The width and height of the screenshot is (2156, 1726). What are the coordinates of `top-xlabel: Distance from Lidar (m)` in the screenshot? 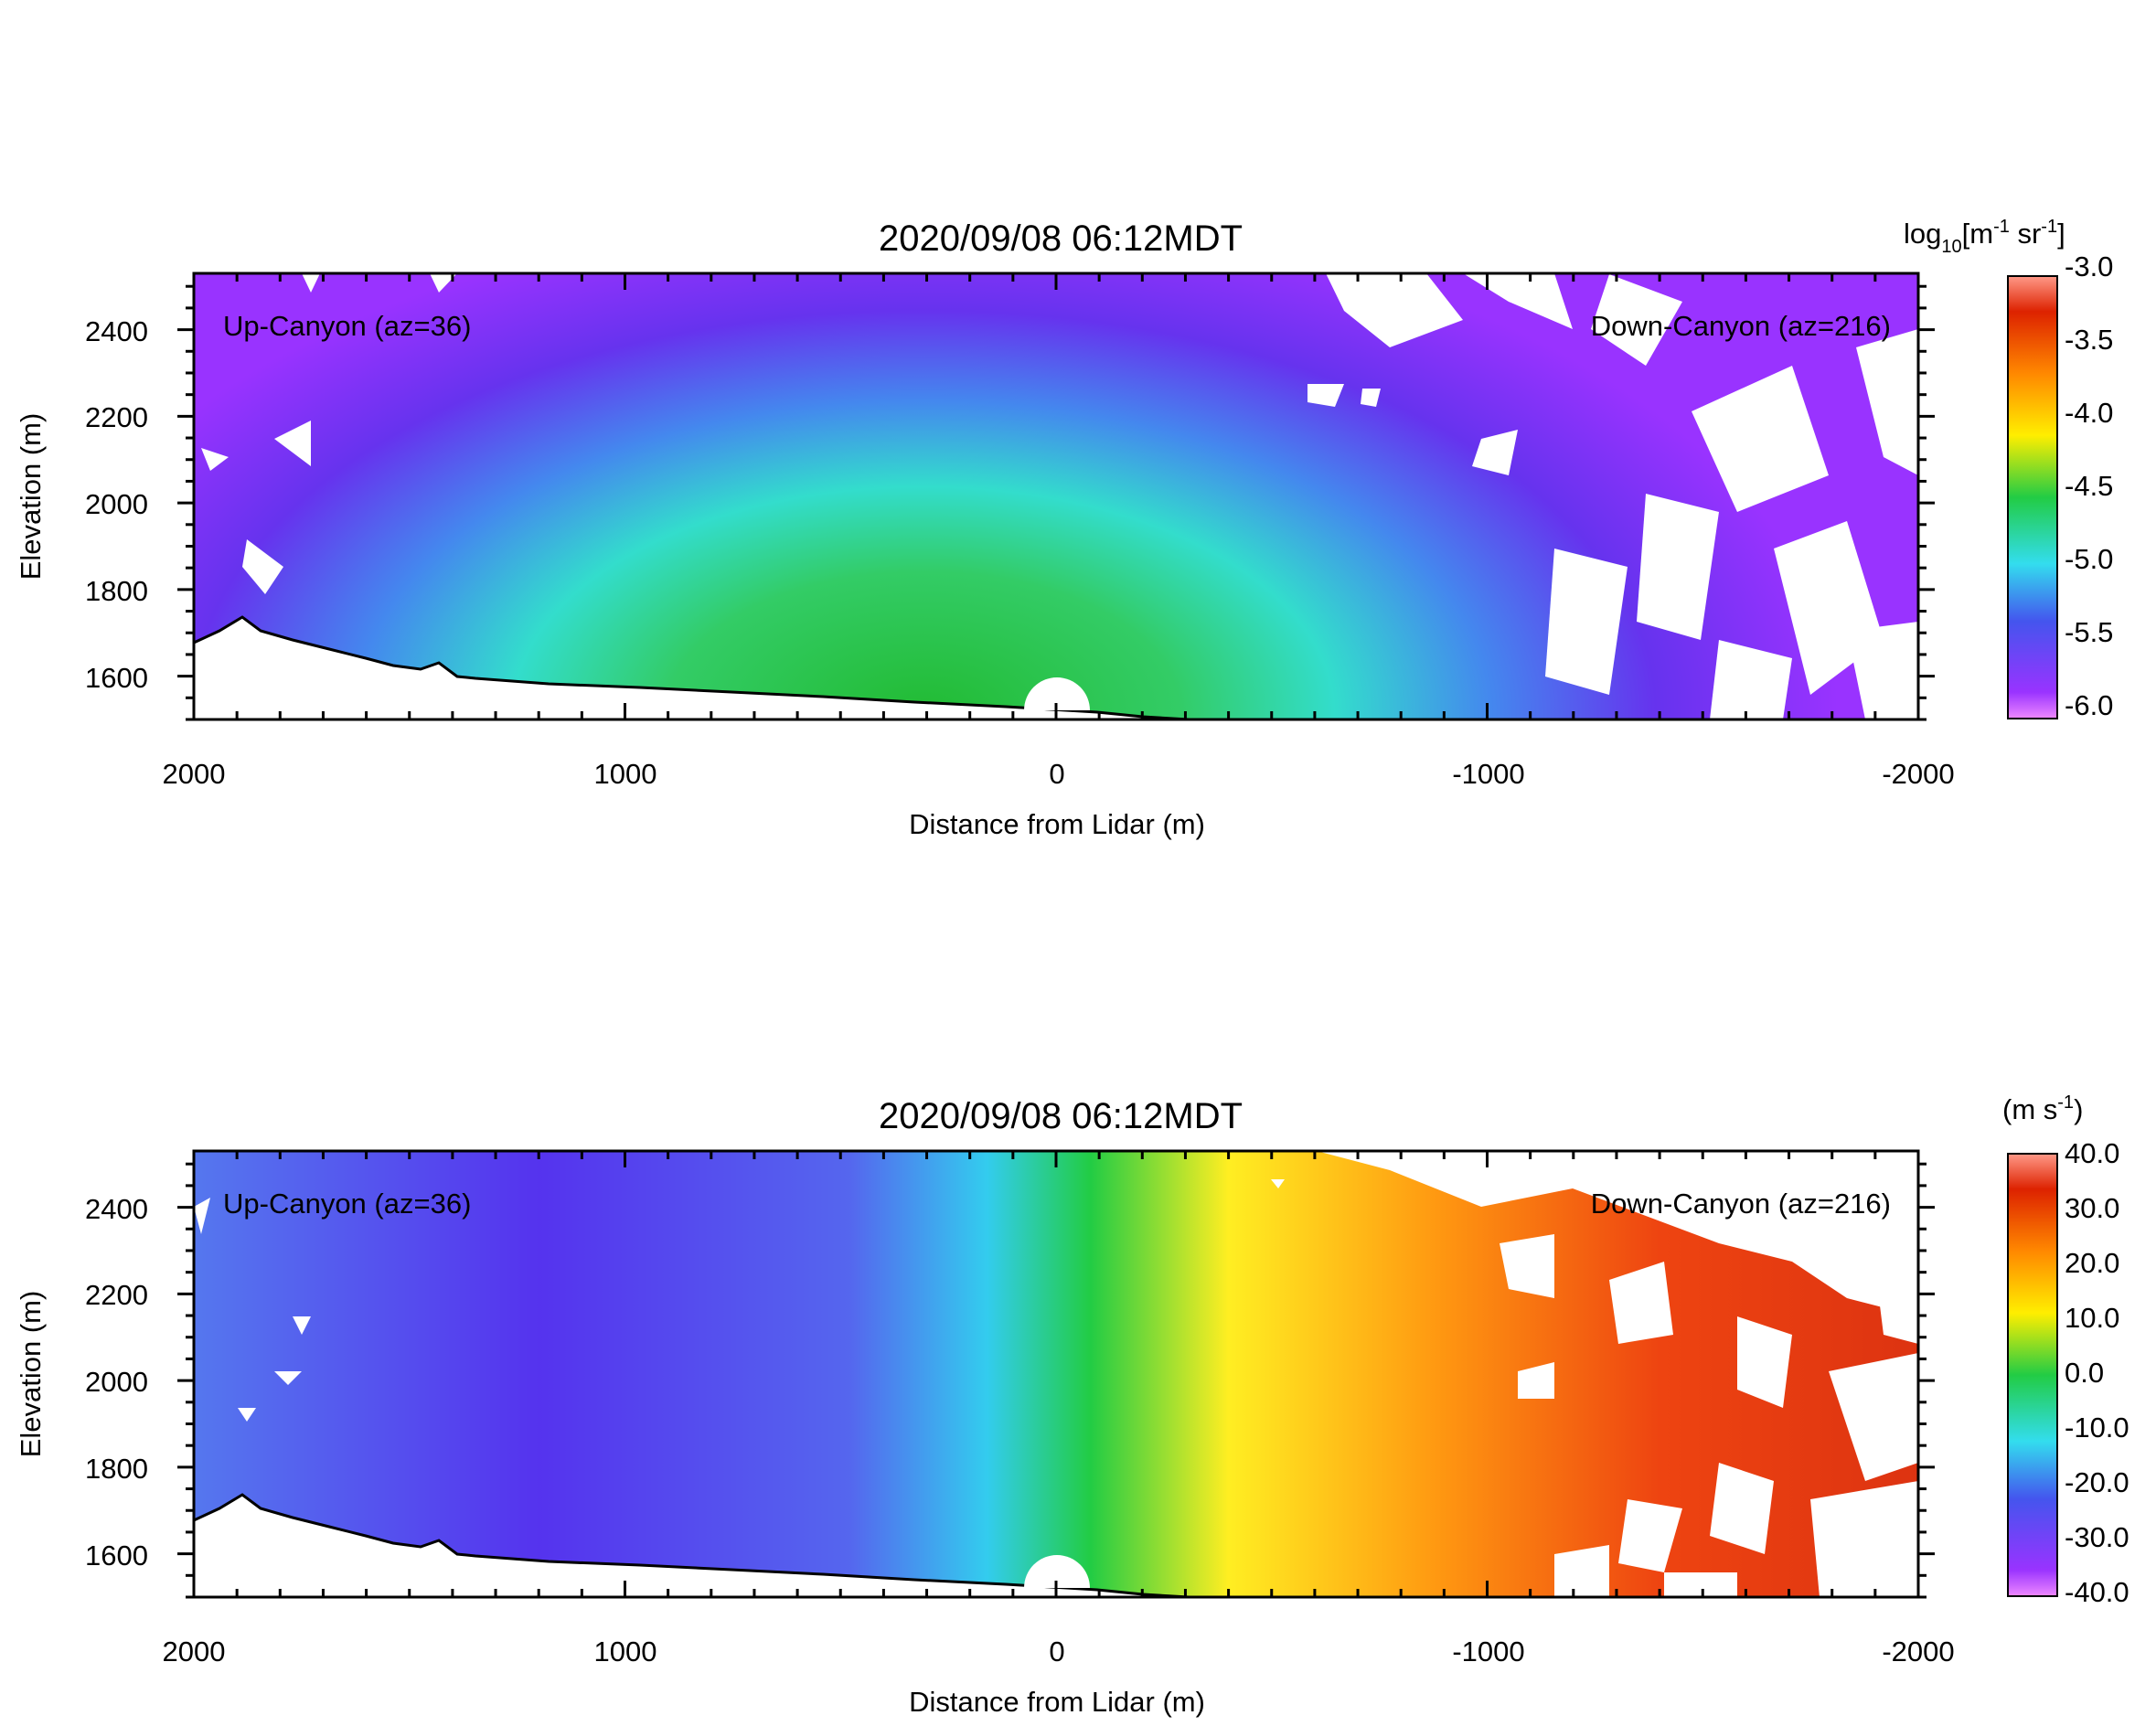 It's located at (1057, 824).